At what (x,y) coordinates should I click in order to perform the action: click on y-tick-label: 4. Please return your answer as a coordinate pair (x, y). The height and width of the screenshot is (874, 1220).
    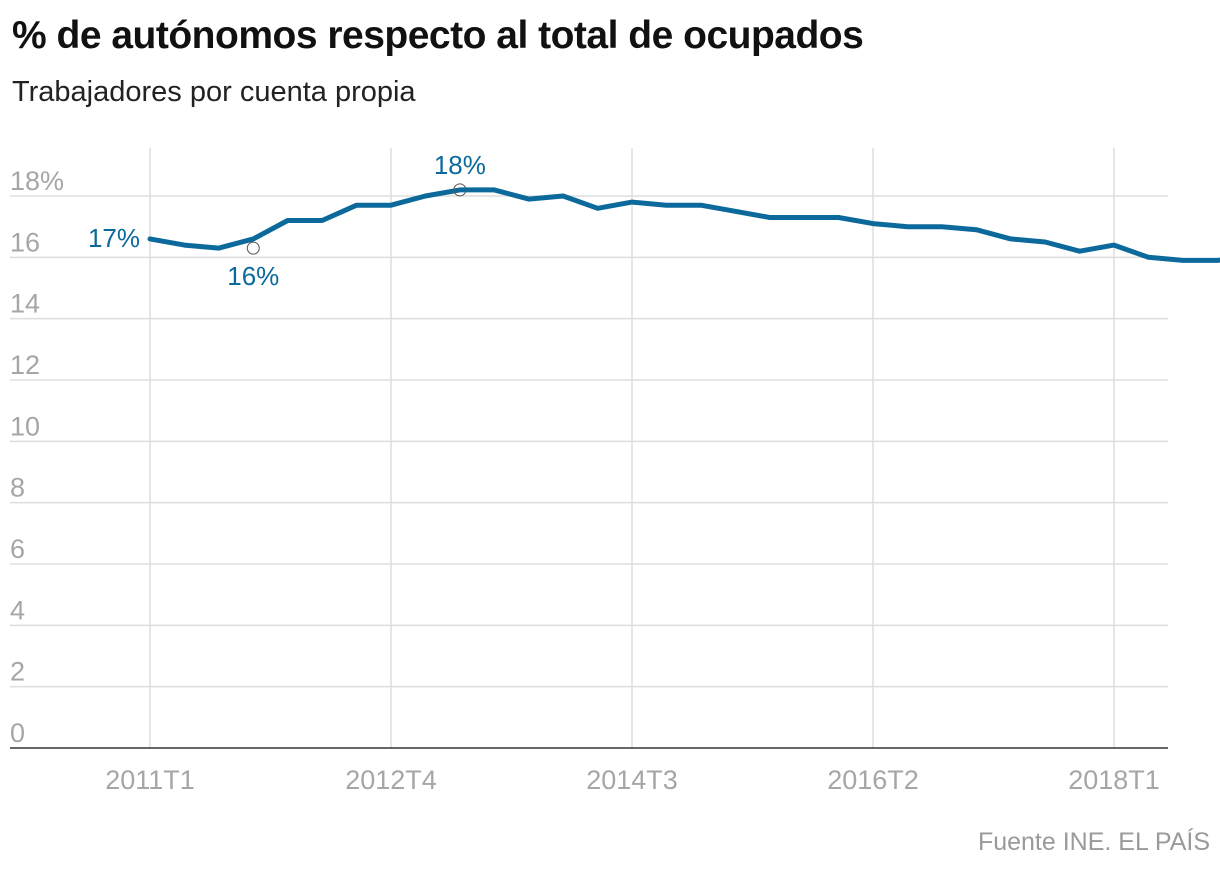
    Looking at the image, I should click on (17, 610).